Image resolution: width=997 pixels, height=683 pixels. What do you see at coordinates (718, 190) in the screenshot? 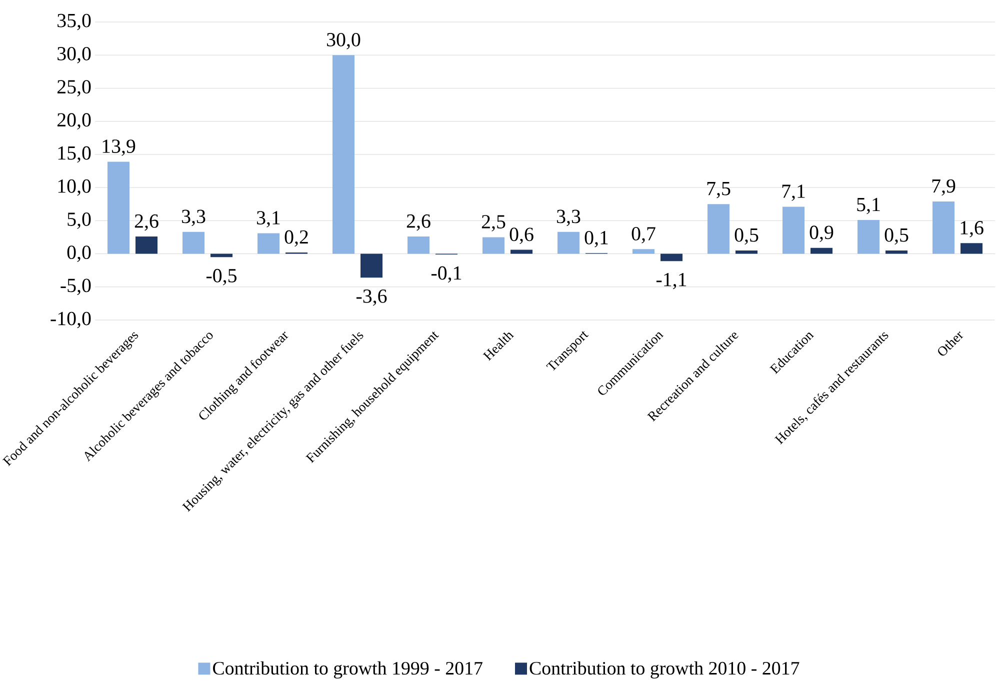
I see `data-label: 7,5` at bounding box center [718, 190].